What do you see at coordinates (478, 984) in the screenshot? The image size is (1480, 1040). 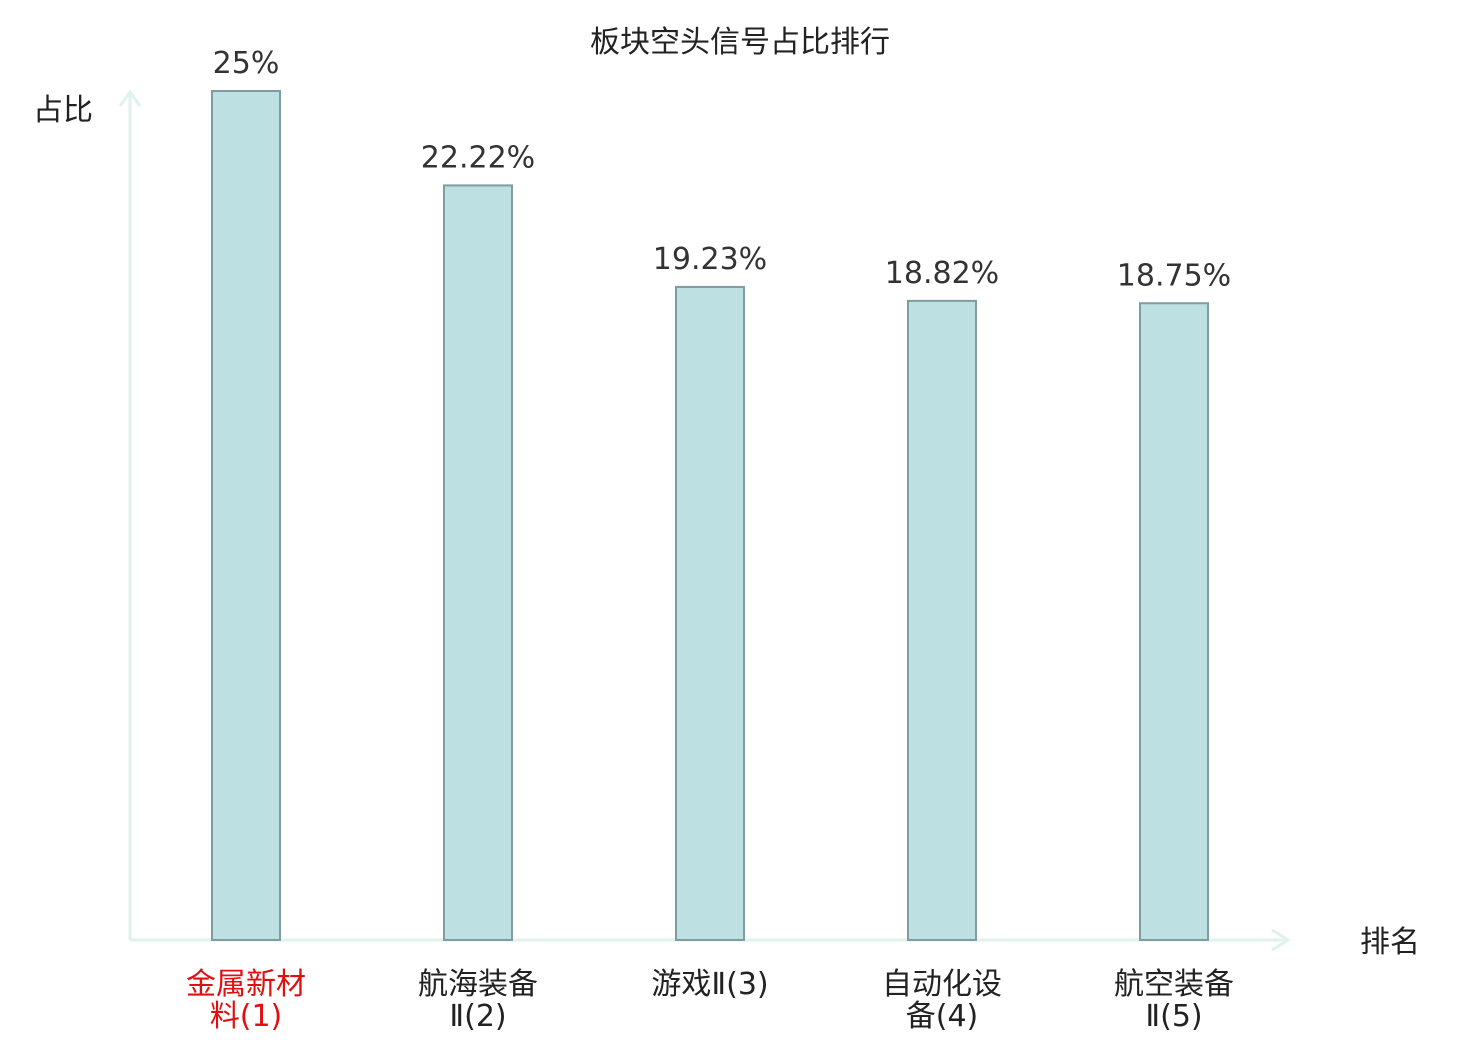 I see `category-label-2-line-1: 航海装备` at bounding box center [478, 984].